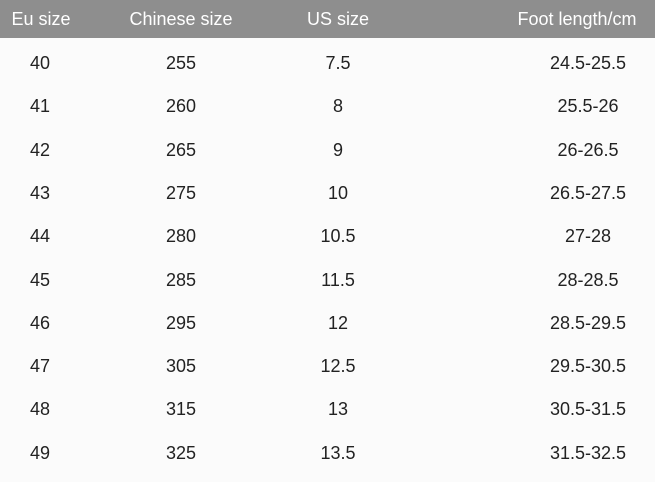  What do you see at coordinates (40, 366) in the screenshot?
I see `table-cell: 47` at bounding box center [40, 366].